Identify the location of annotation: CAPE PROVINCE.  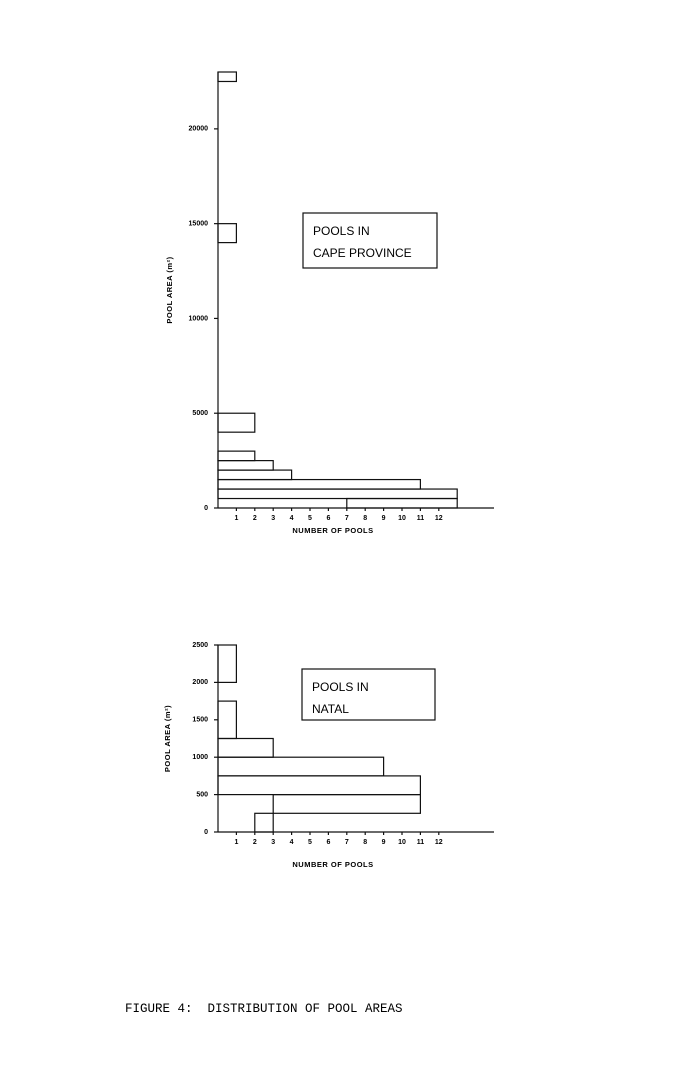
(362, 253).